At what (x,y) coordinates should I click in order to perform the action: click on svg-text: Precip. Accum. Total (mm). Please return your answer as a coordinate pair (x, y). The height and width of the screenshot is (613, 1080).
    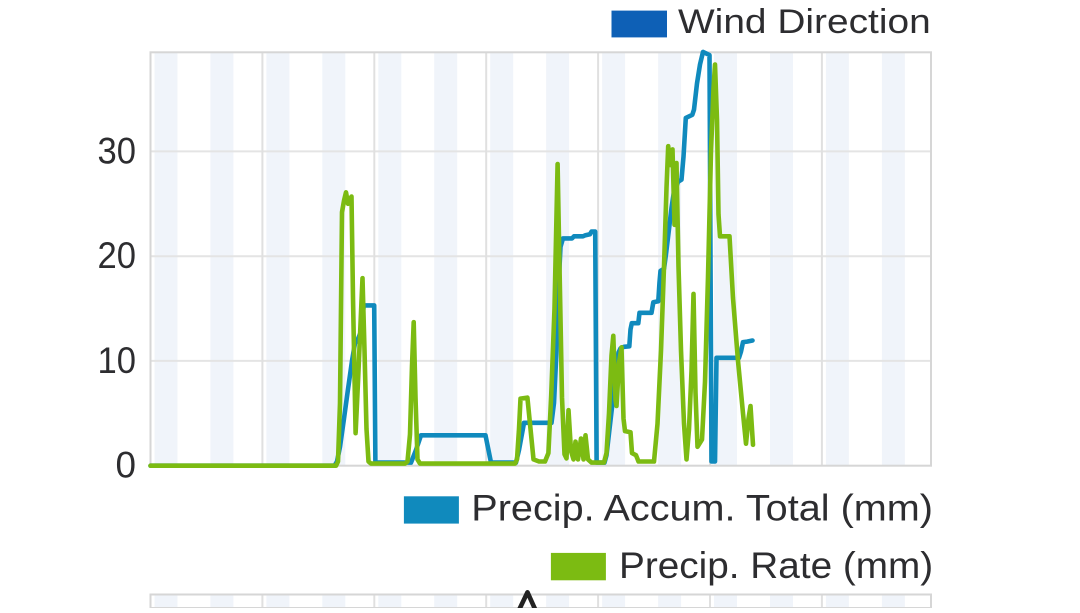
    Looking at the image, I should click on (702, 508).